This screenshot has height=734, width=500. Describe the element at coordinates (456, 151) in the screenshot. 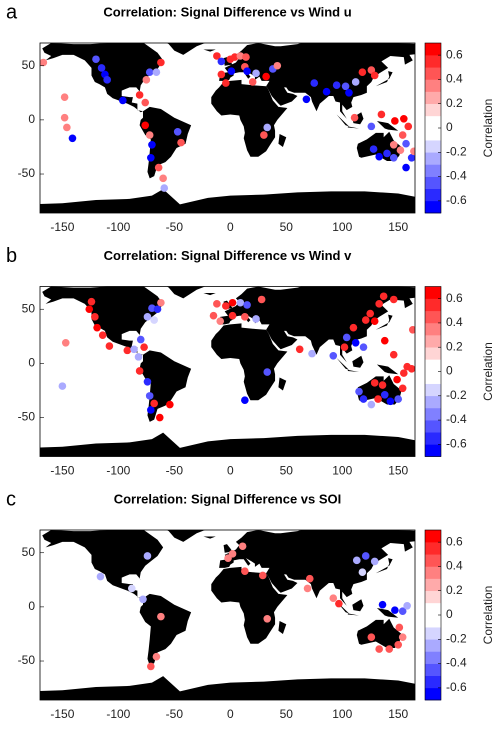

I see `colorbar-tick-label: -0.2` at that location.